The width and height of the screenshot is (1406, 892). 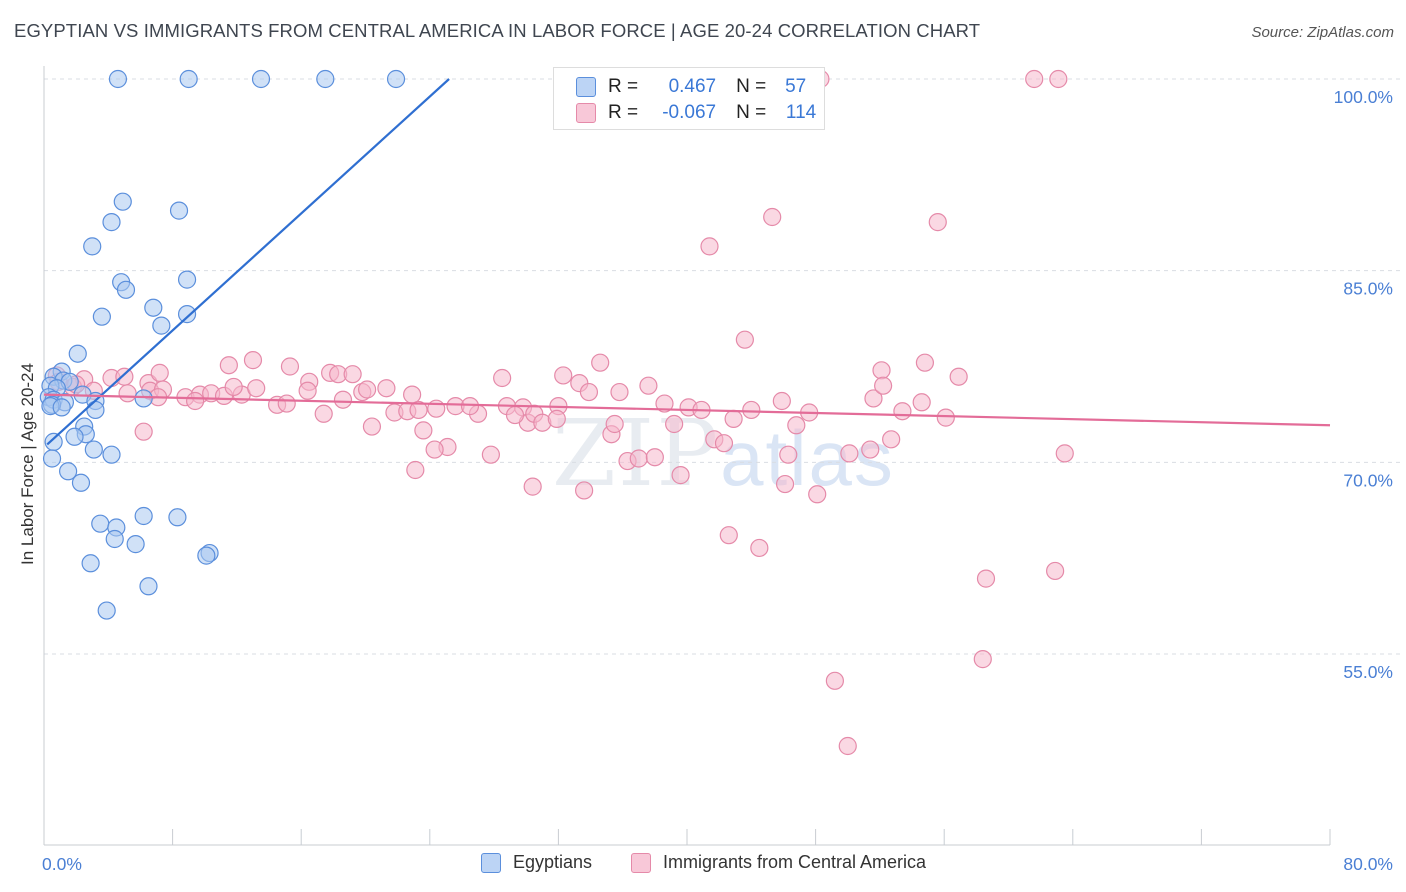 I want to click on central-america-swatch, so click(x=586, y=113).